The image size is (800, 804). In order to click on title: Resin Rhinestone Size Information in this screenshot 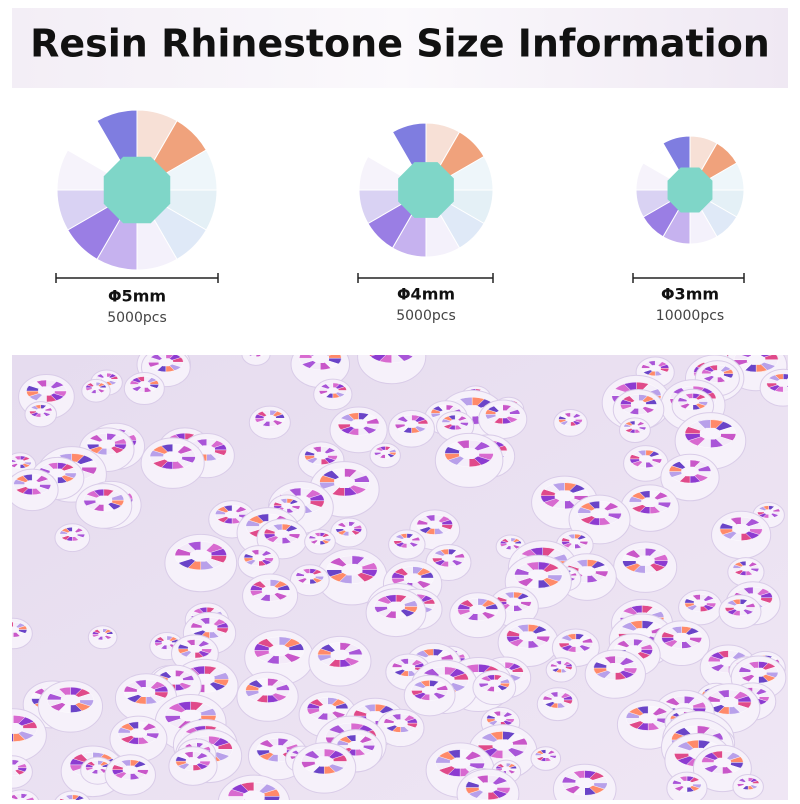, I will do `click(400, 44)`.